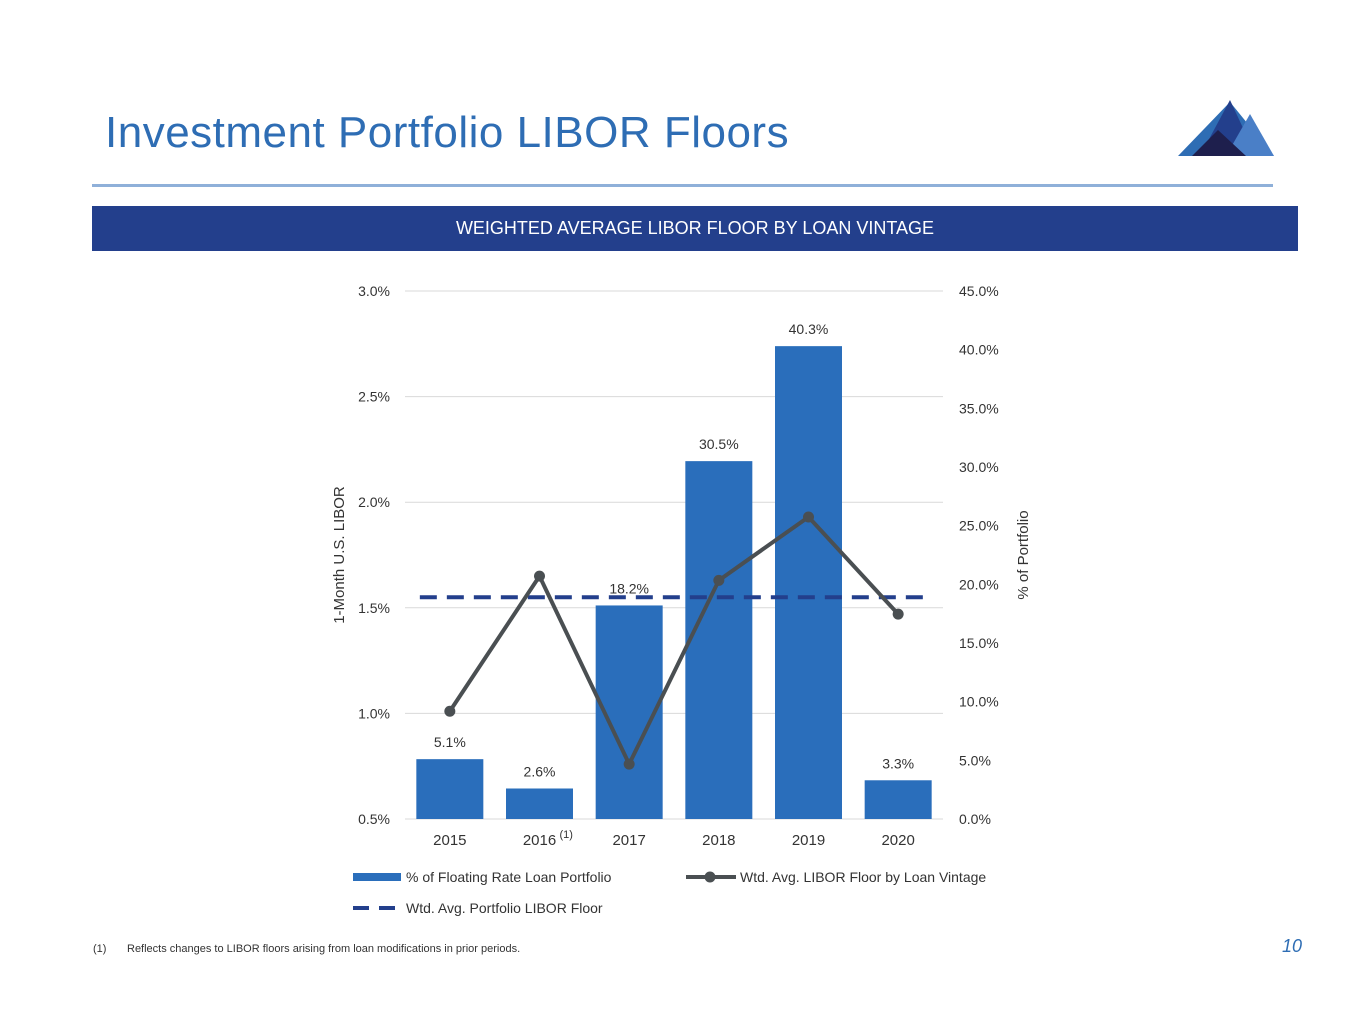  What do you see at coordinates (674, 640) in the screenshot?
I see `vintage-floor-line` at bounding box center [674, 640].